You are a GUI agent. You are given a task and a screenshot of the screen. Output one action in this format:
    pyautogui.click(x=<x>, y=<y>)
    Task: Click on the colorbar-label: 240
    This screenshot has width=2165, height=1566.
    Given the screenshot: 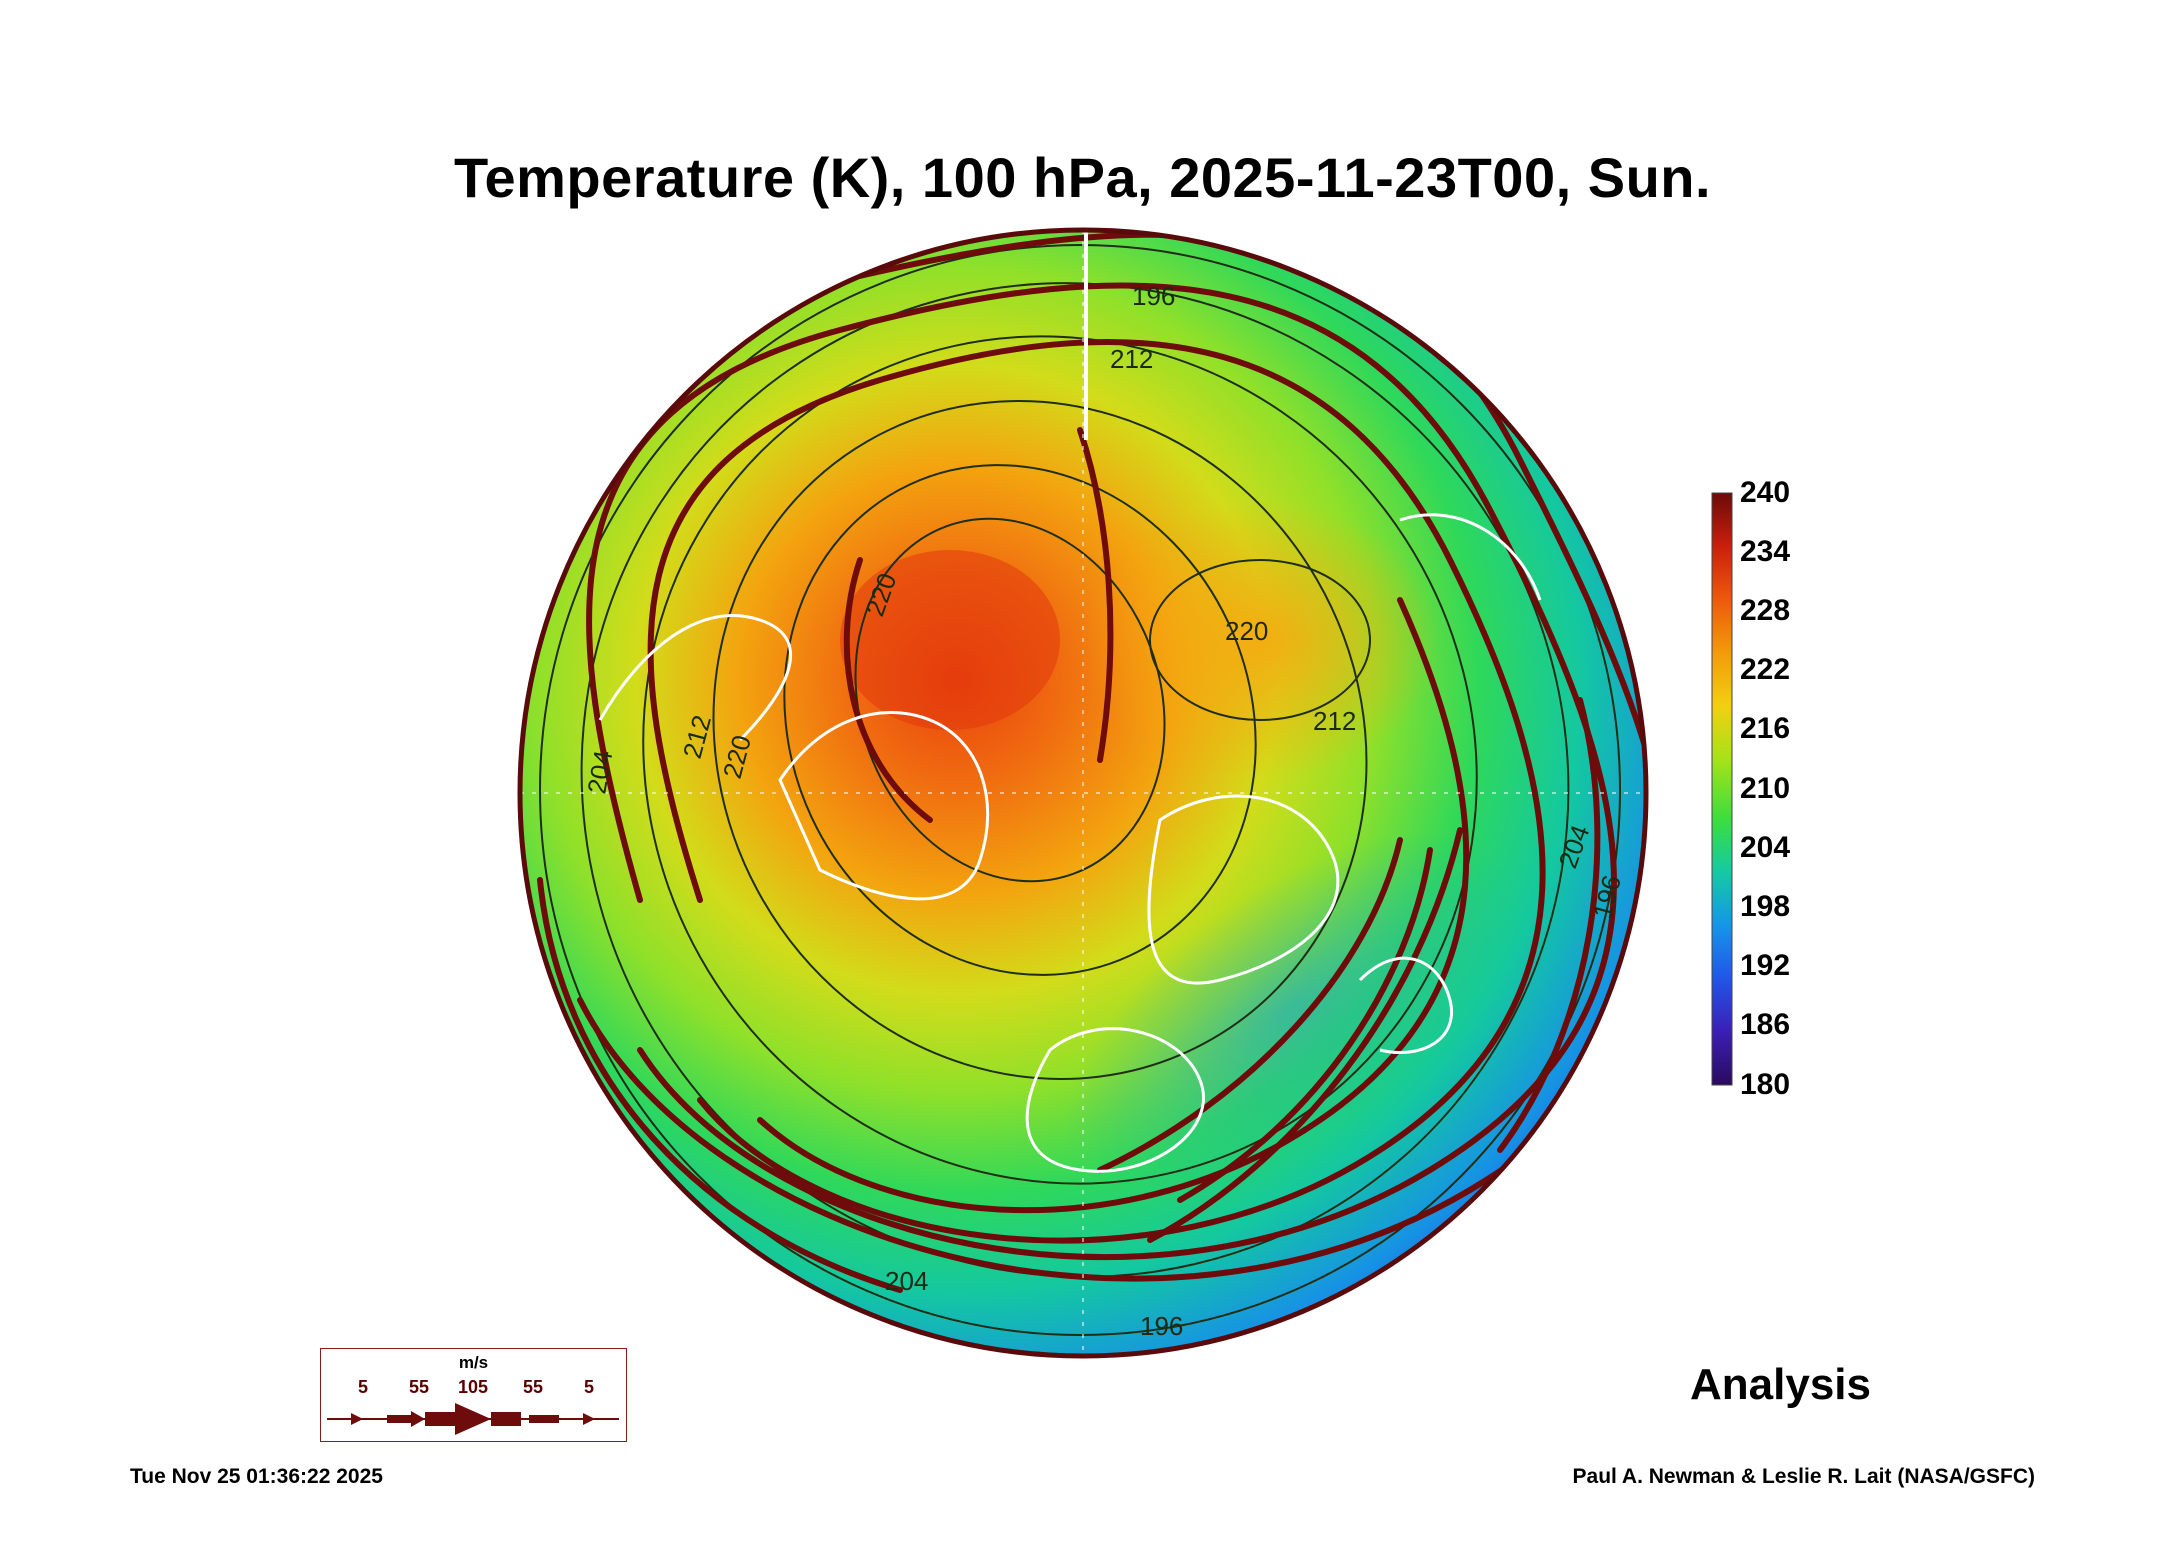 What is the action you would take?
    pyautogui.click(x=1765, y=492)
    